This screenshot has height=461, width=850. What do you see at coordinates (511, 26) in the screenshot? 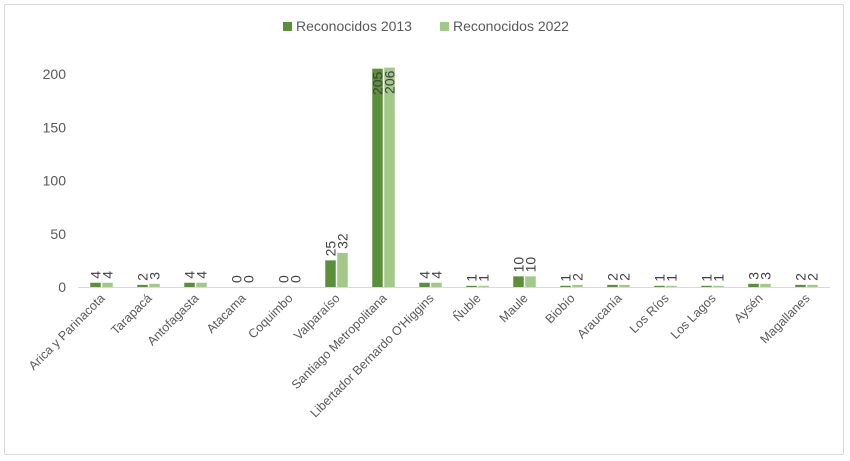
I see `legend-label-2: Reconocidos 2022` at bounding box center [511, 26].